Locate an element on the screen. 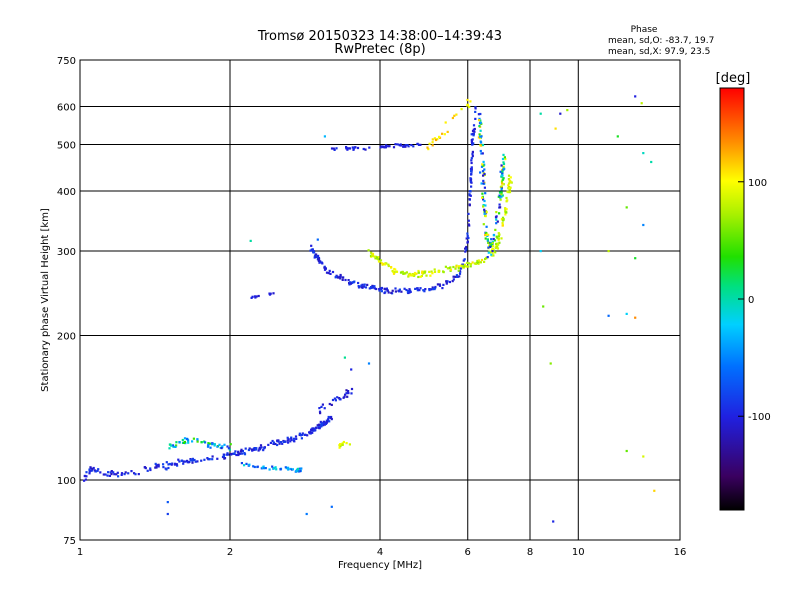 The image size is (800, 600). y-tick-label: 750 is located at coordinates (66, 61).